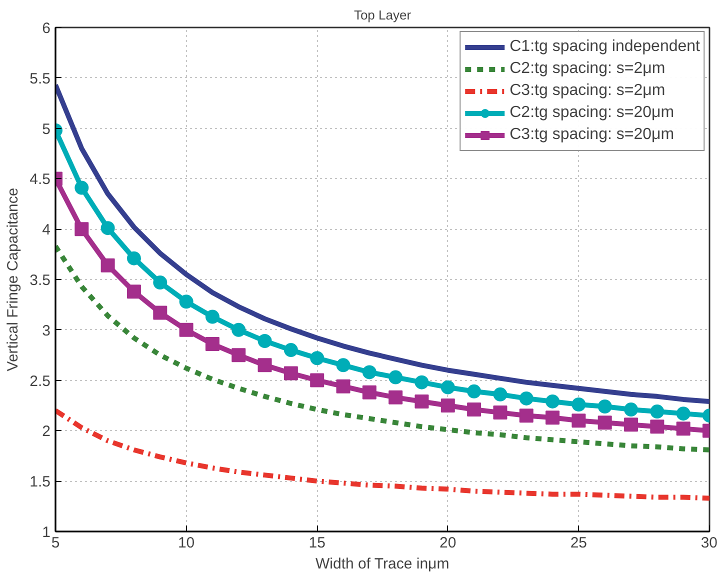 This screenshot has width=717, height=576. Describe the element at coordinates (46, 431) in the screenshot. I see `y-tick-label: 2` at that location.